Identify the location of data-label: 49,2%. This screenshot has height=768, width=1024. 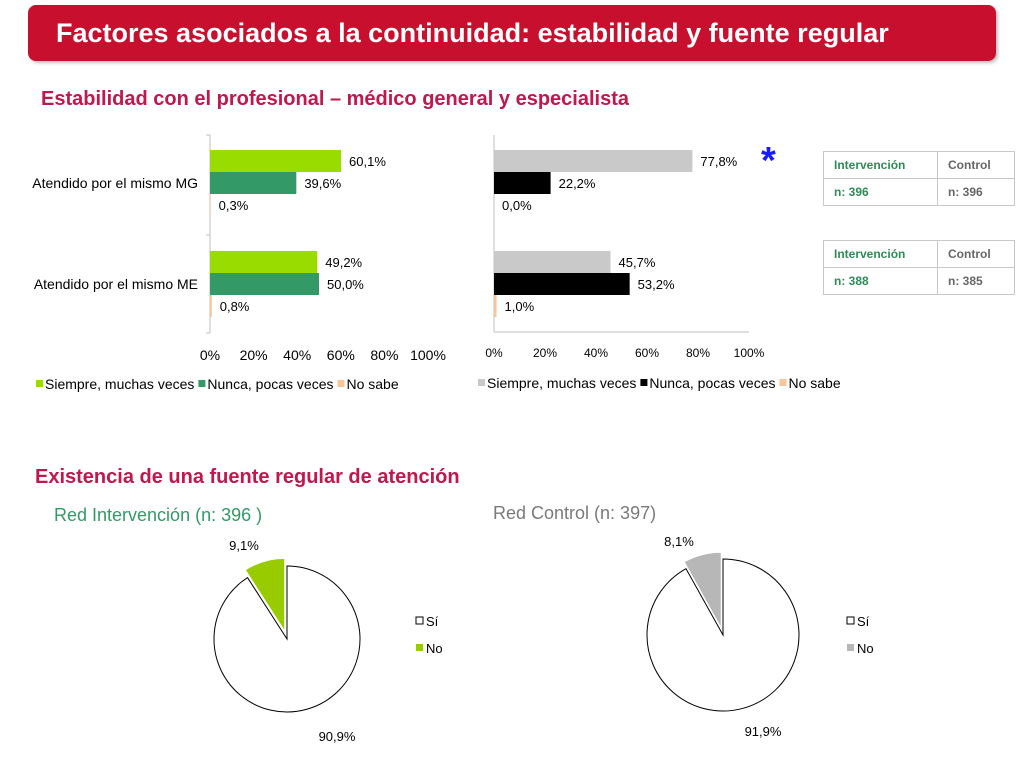
(343, 262).